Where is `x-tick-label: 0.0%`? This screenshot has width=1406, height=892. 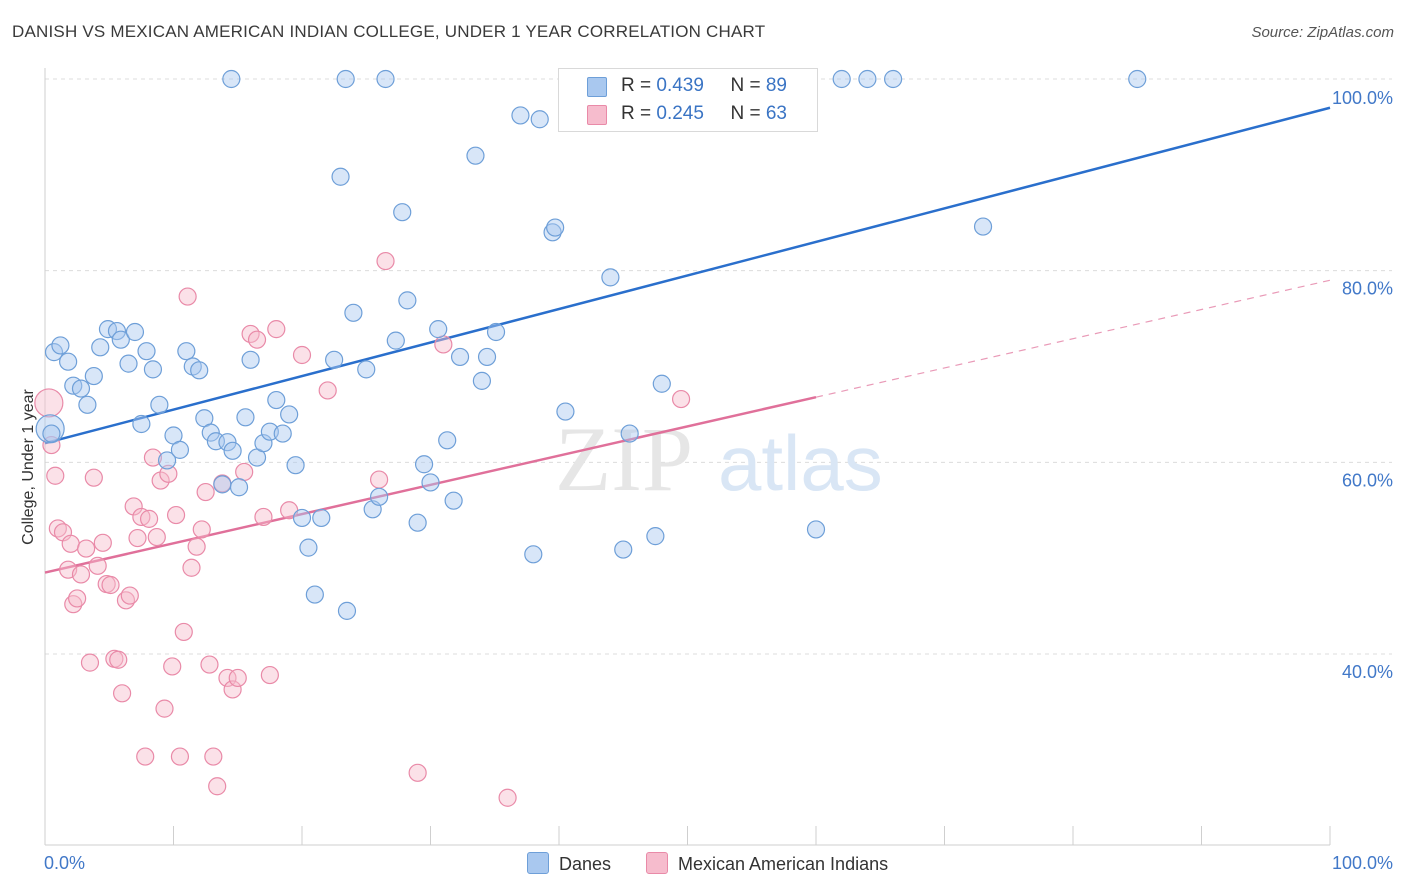 x-tick-label: 0.0% is located at coordinates (64, 863).